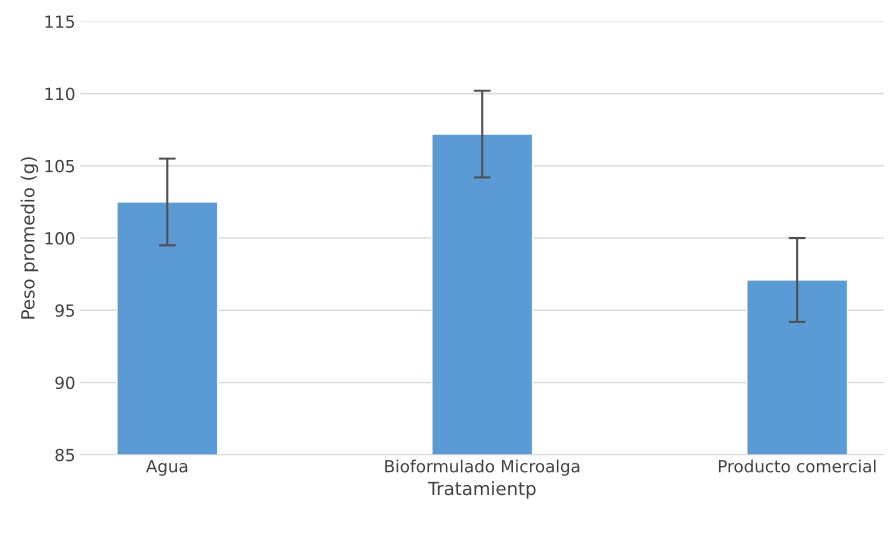  What do you see at coordinates (64, 310) in the screenshot?
I see `y-tick-label: 95` at bounding box center [64, 310].